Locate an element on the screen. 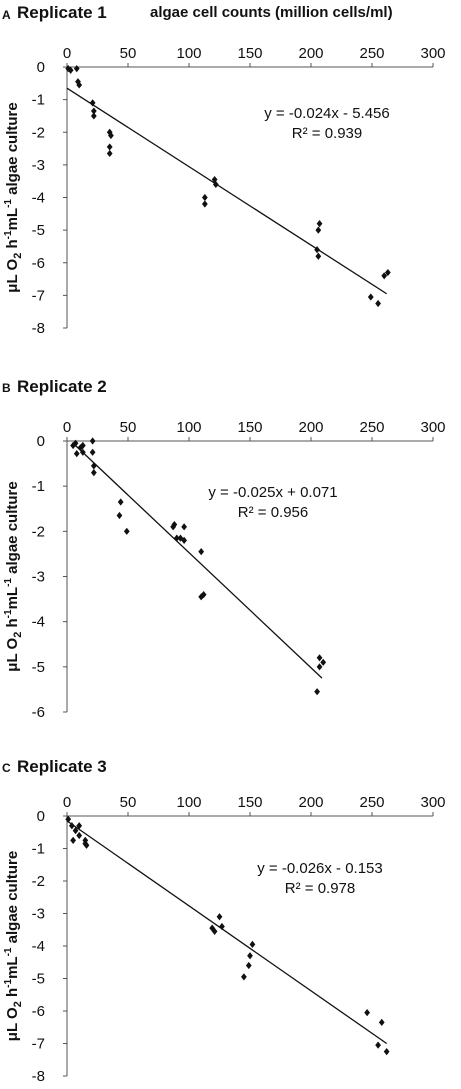  chart-title: Replicate 3 is located at coordinates (62, 766).